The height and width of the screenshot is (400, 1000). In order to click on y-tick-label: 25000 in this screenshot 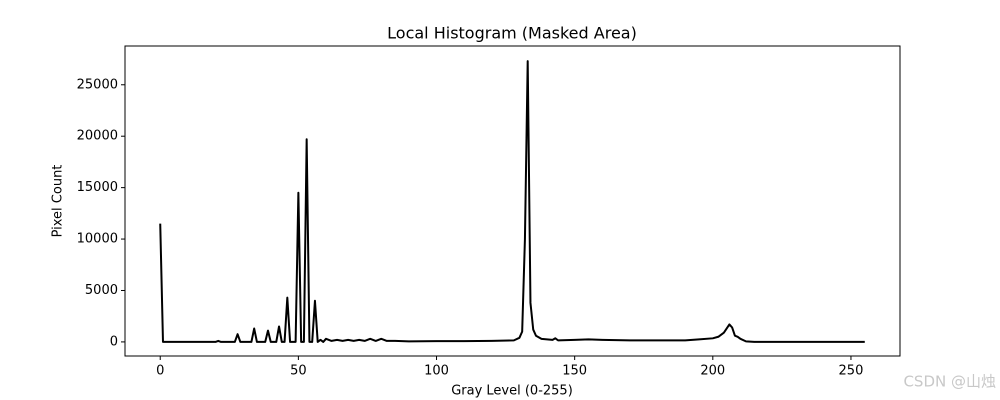, I will do `click(97, 84)`.